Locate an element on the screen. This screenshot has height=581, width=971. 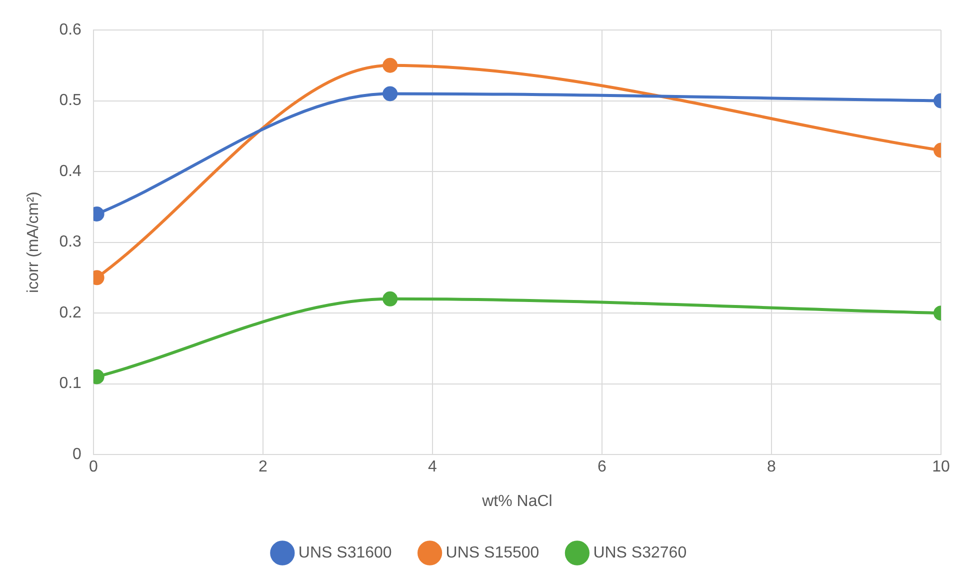
x-tick-label: 2 is located at coordinates (263, 467).